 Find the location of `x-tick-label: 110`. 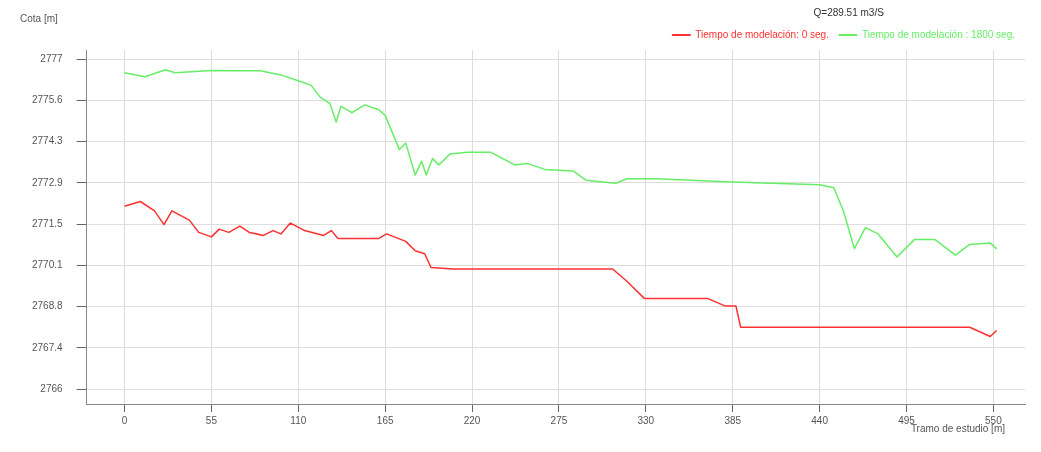

x-tick-label: 110 is located at coordinates (298, 420).